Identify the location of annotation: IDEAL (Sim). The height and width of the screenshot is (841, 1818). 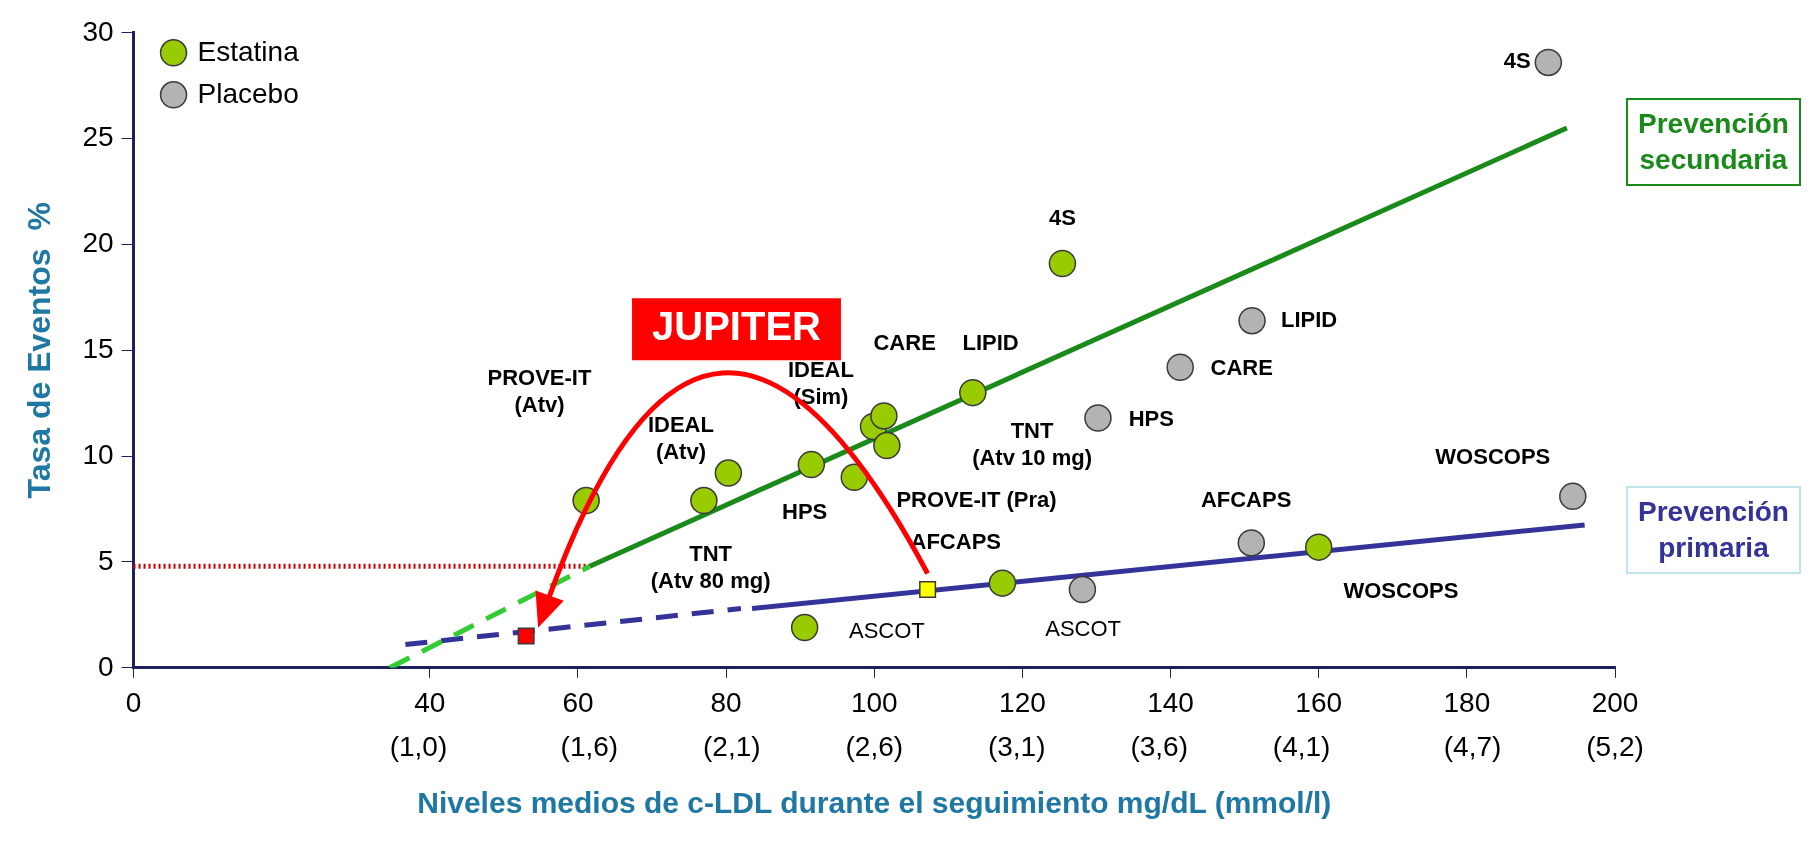
(820, 382).